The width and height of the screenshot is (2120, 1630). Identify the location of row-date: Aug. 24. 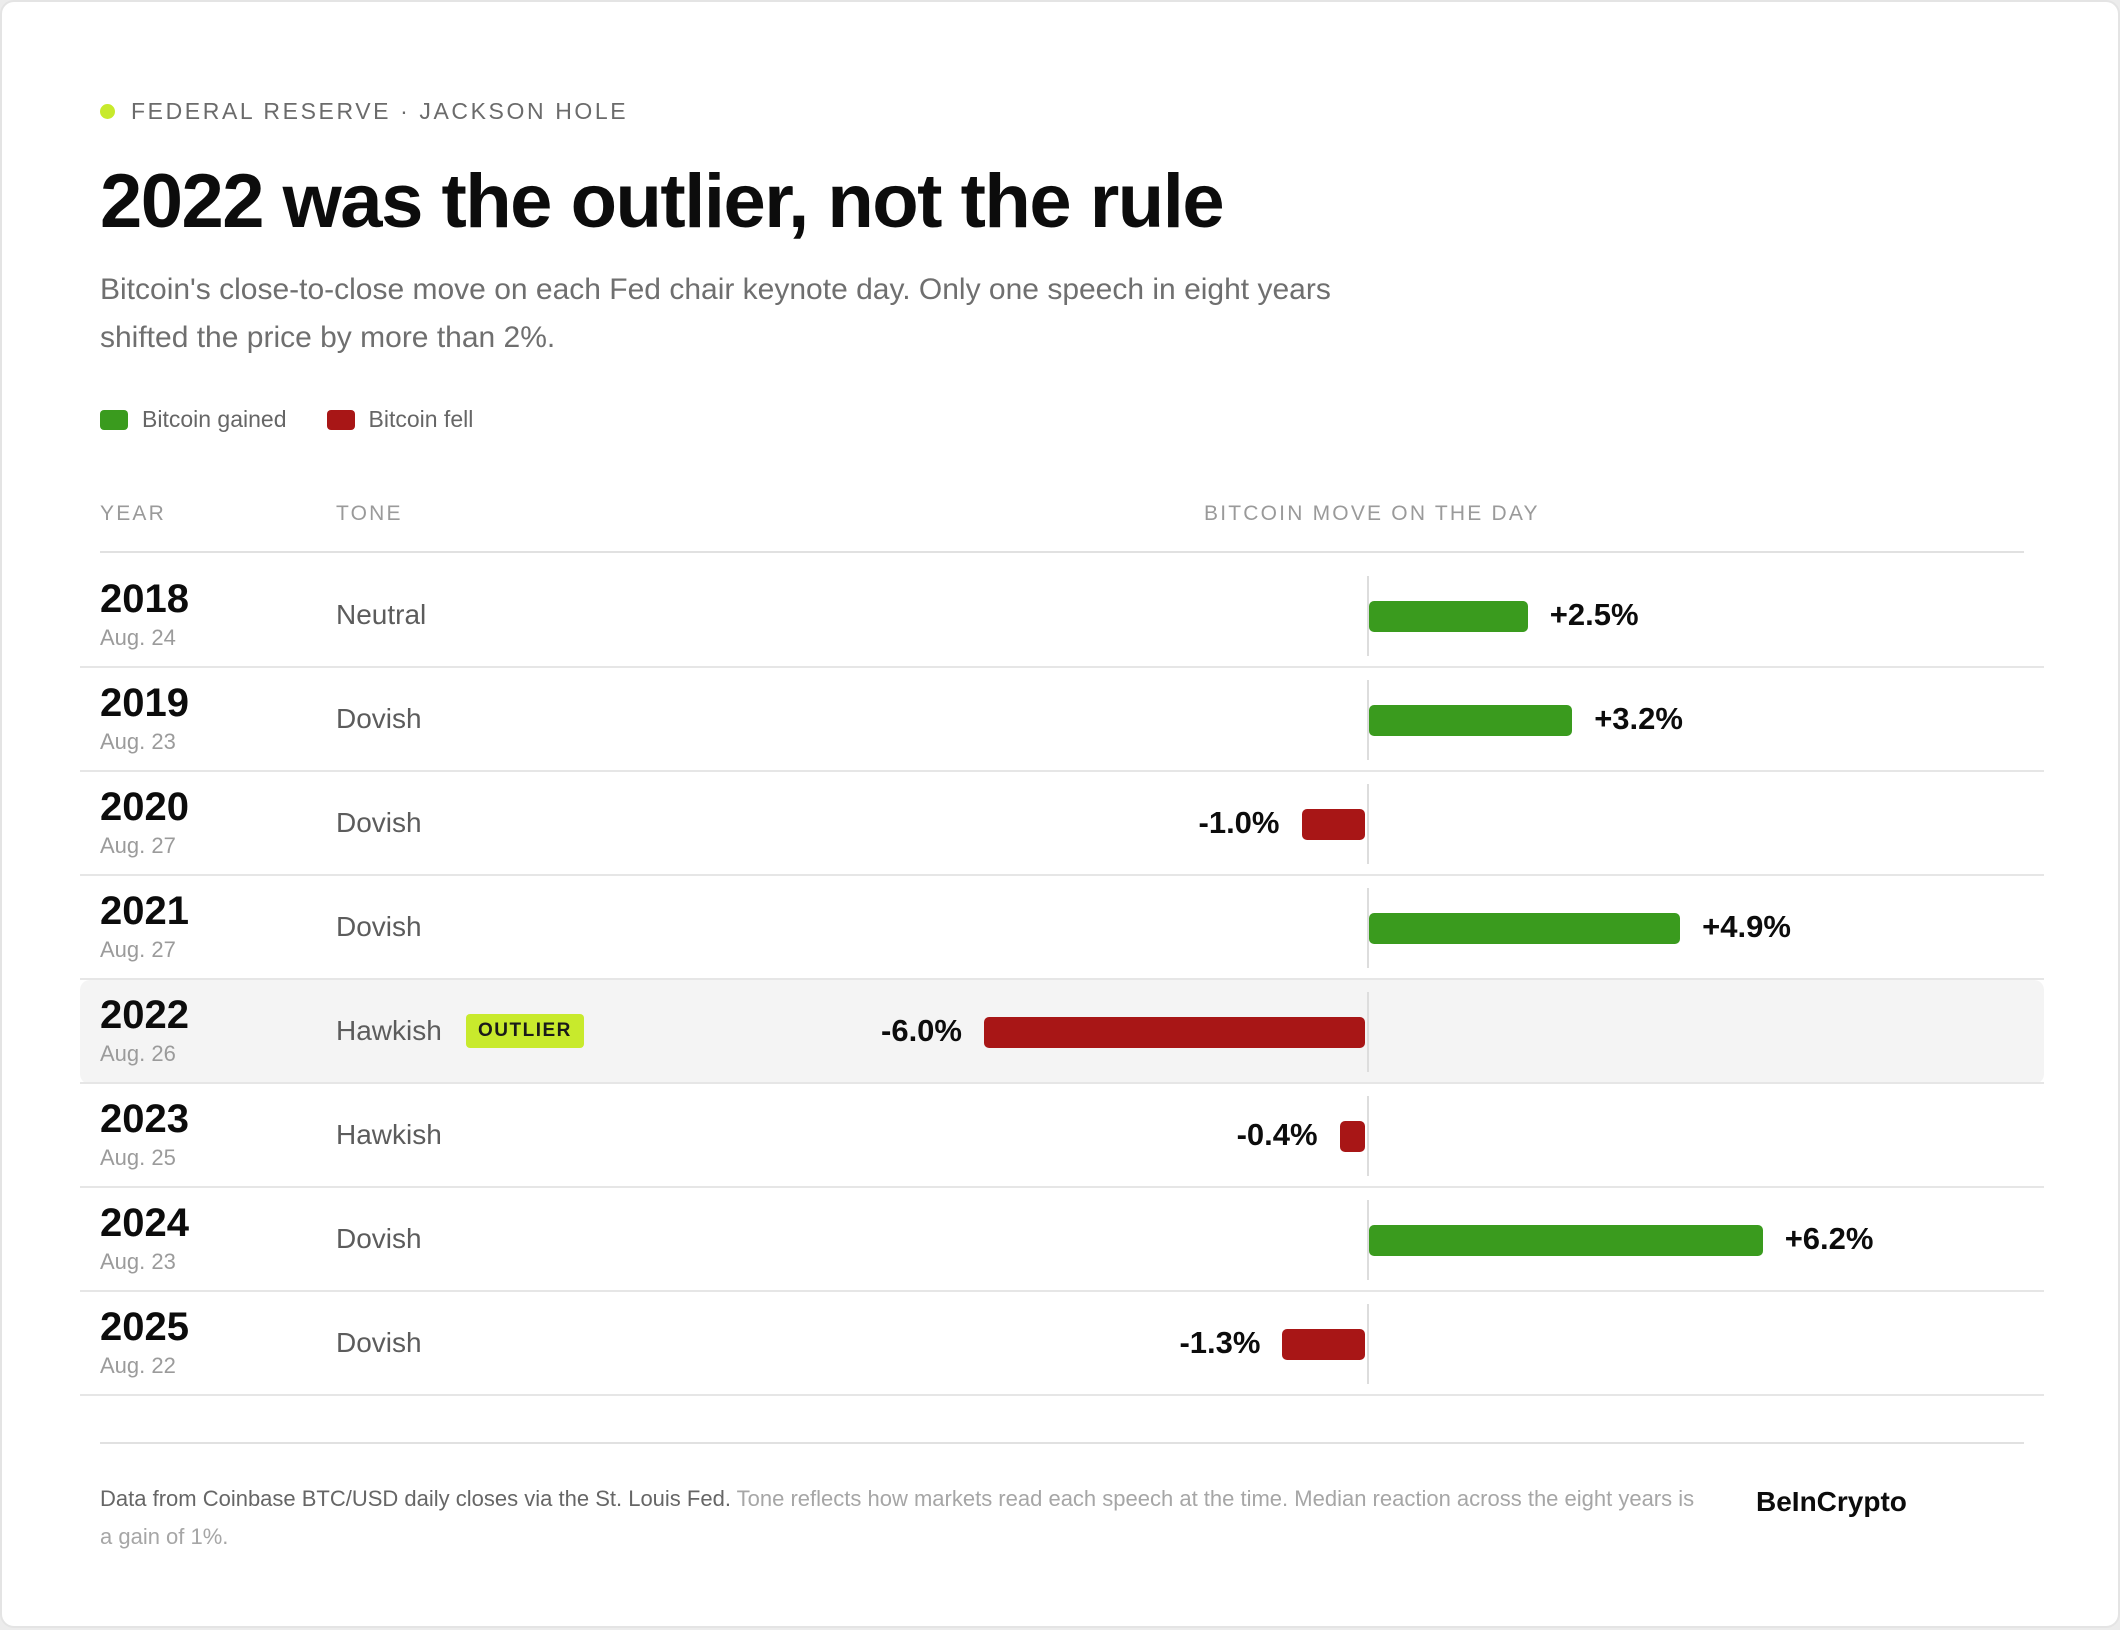
(138, 637).